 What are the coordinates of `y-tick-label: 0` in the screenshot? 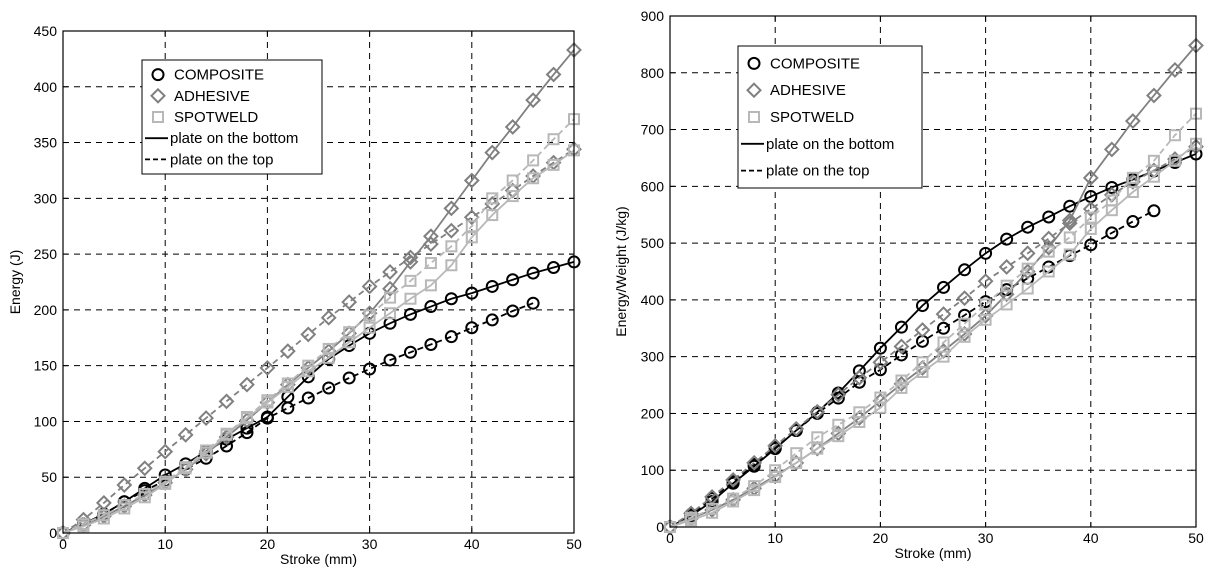 It's located at (660, 527).